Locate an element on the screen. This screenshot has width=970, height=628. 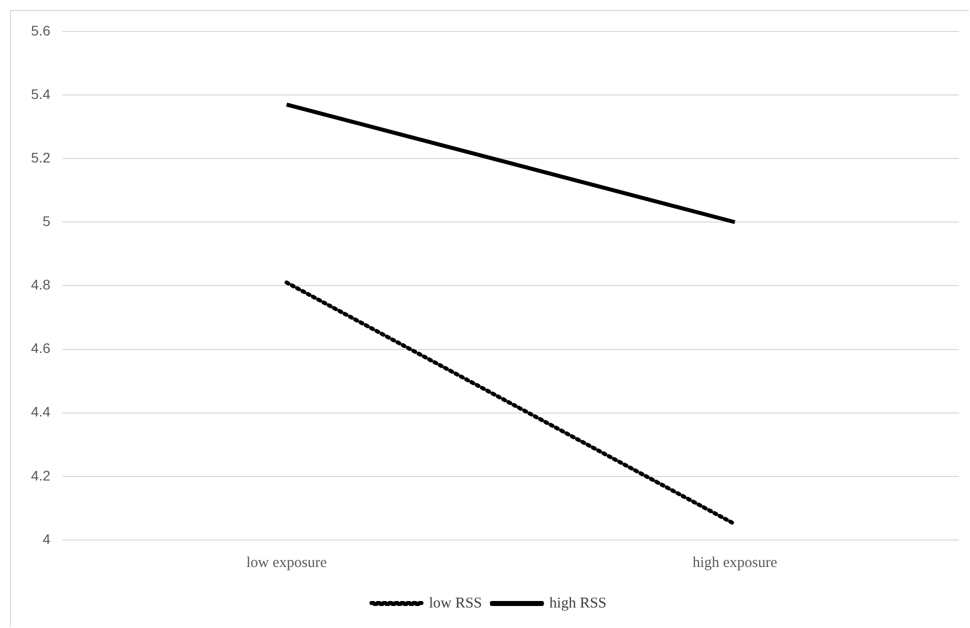
y-tick-label: 5 is located at coordinates (46, 220).